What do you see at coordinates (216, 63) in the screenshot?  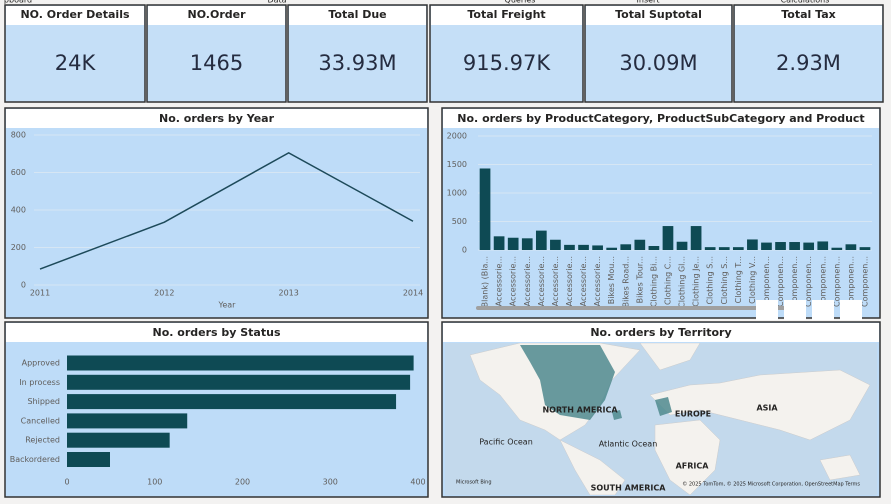 I see `kpi-value: 1465` at bounding box center [216, 63].